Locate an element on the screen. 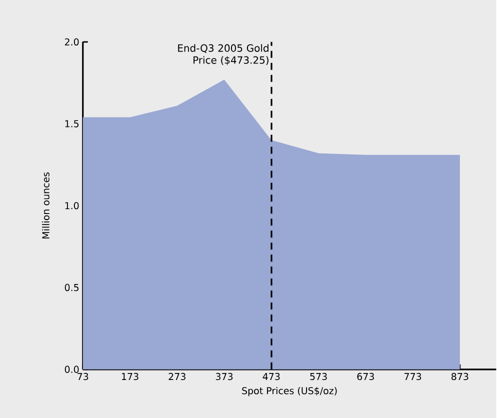 This screenshot has height=418, width=497. x-tick-label: 473 is located at coordinates (271, 376).